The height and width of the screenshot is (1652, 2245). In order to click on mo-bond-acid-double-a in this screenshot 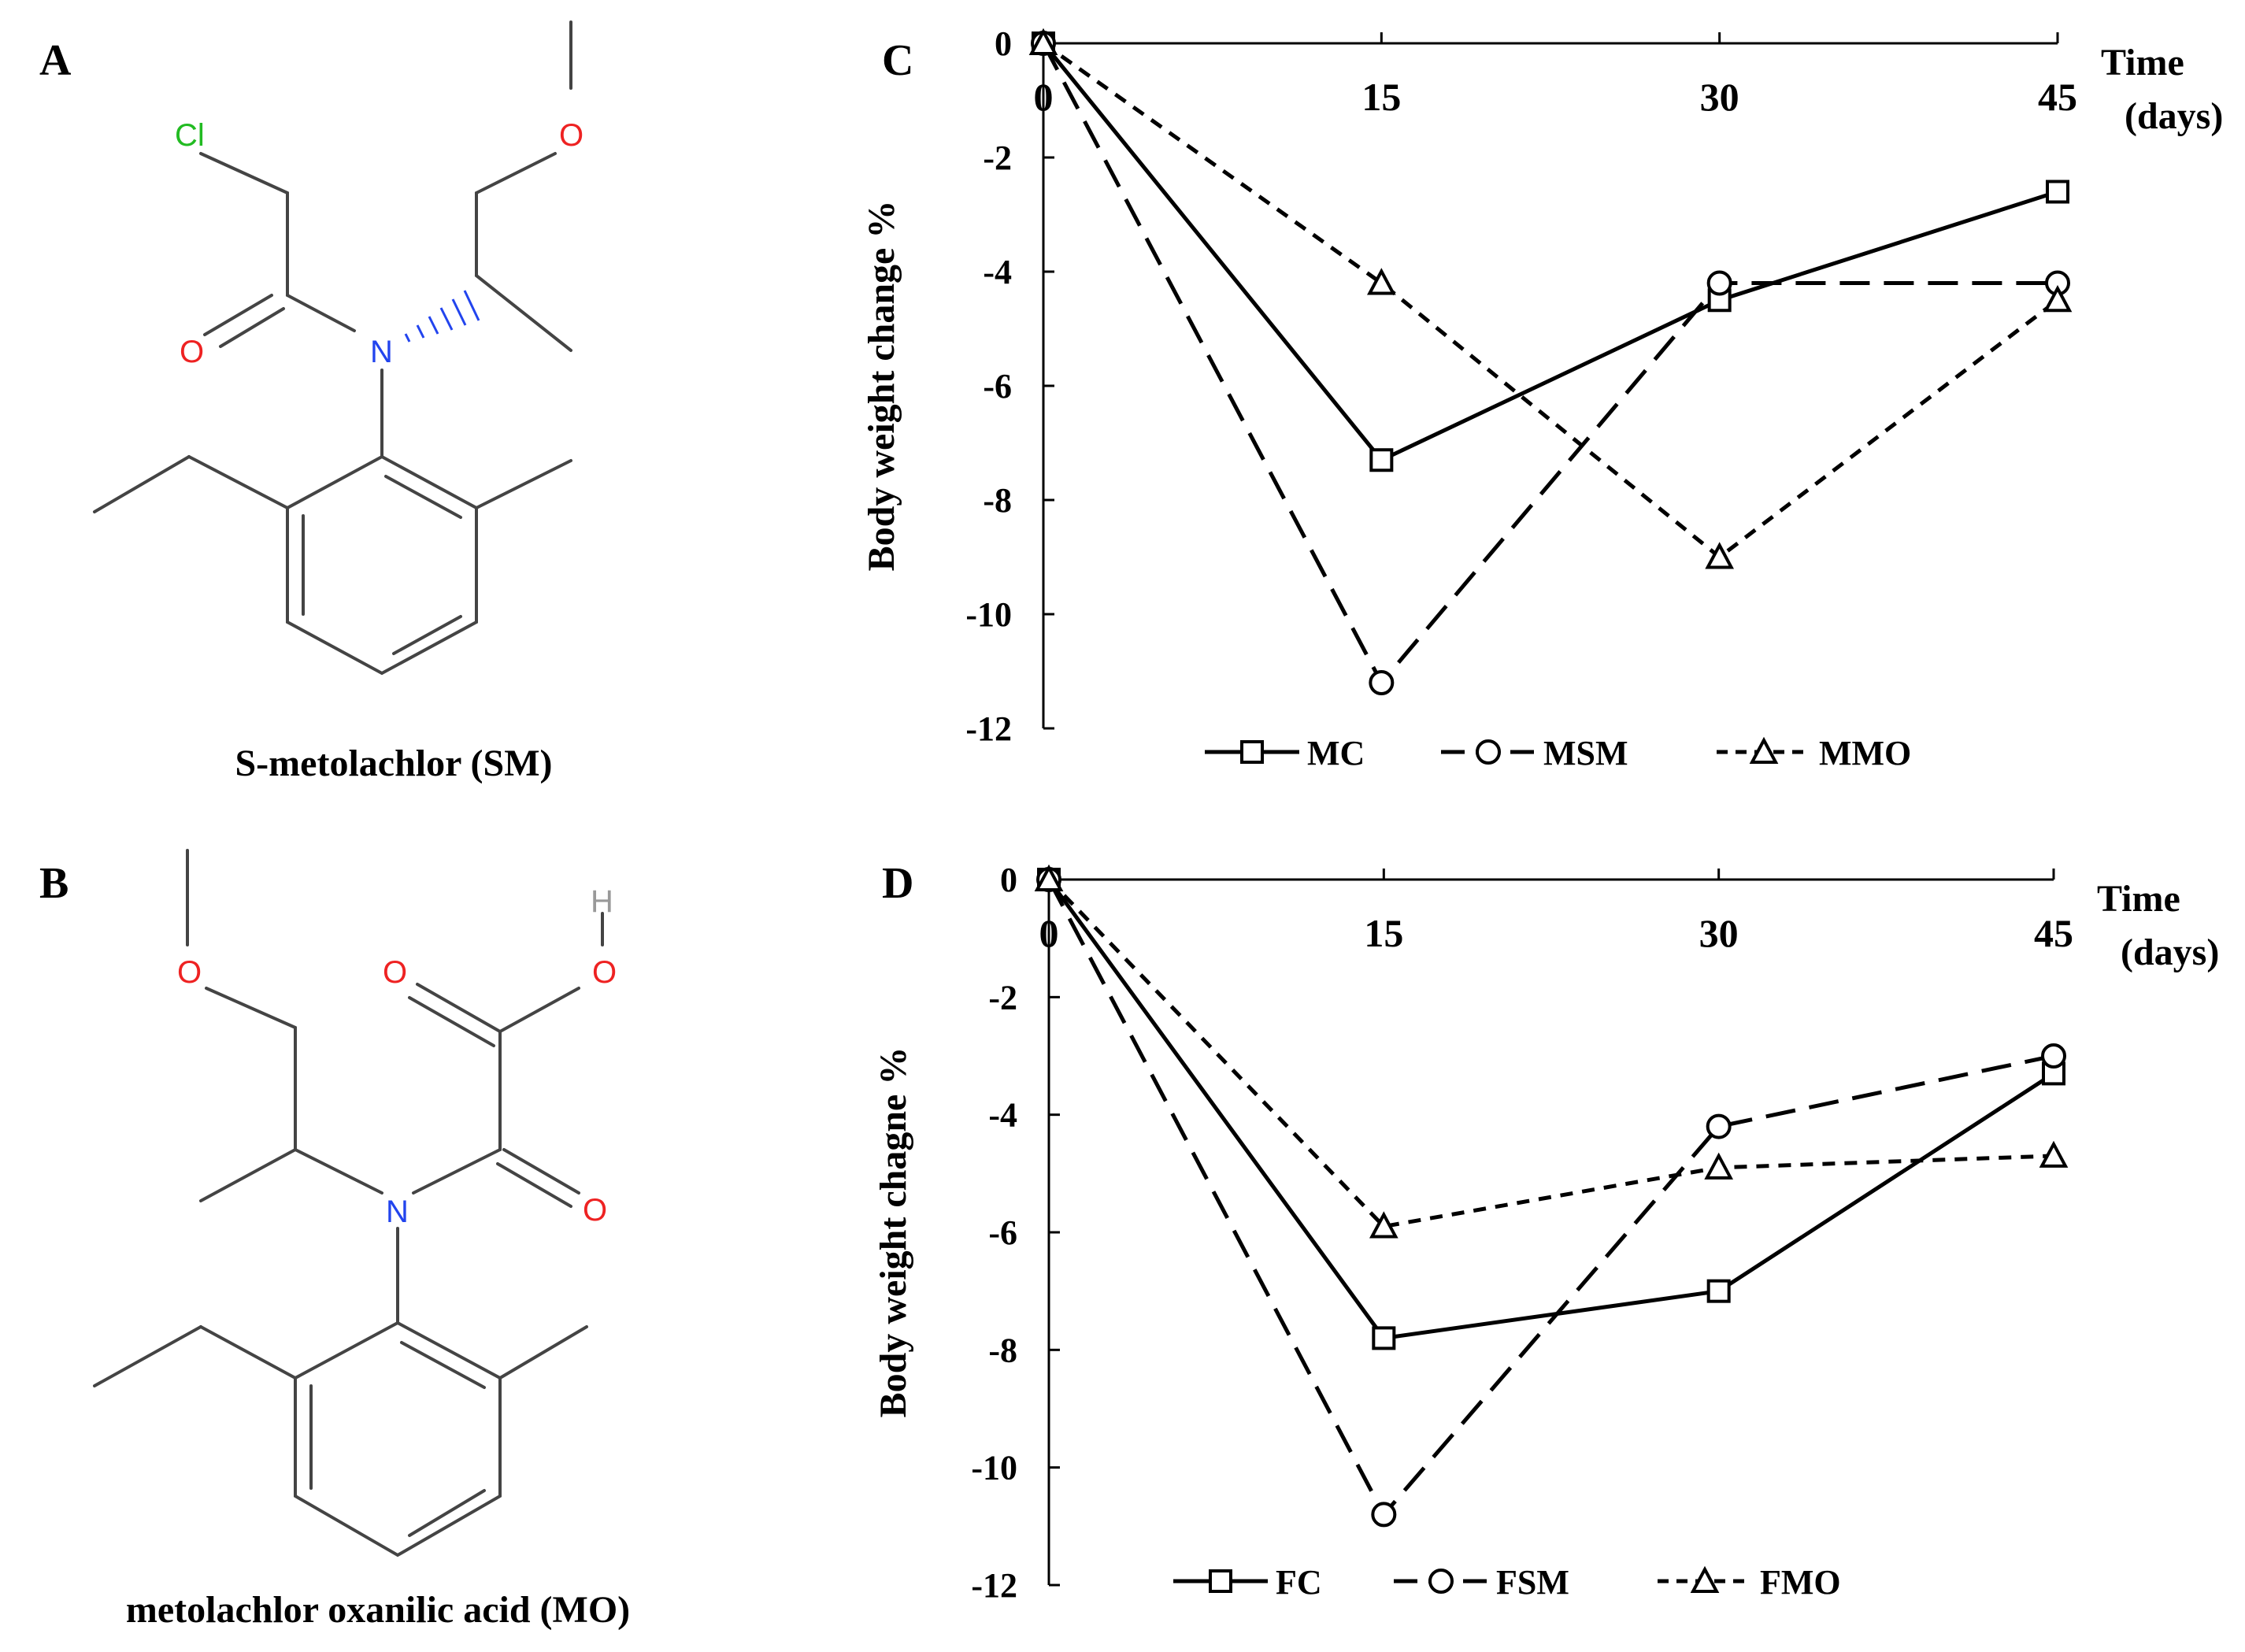, I will do `click(459, 1008)`.